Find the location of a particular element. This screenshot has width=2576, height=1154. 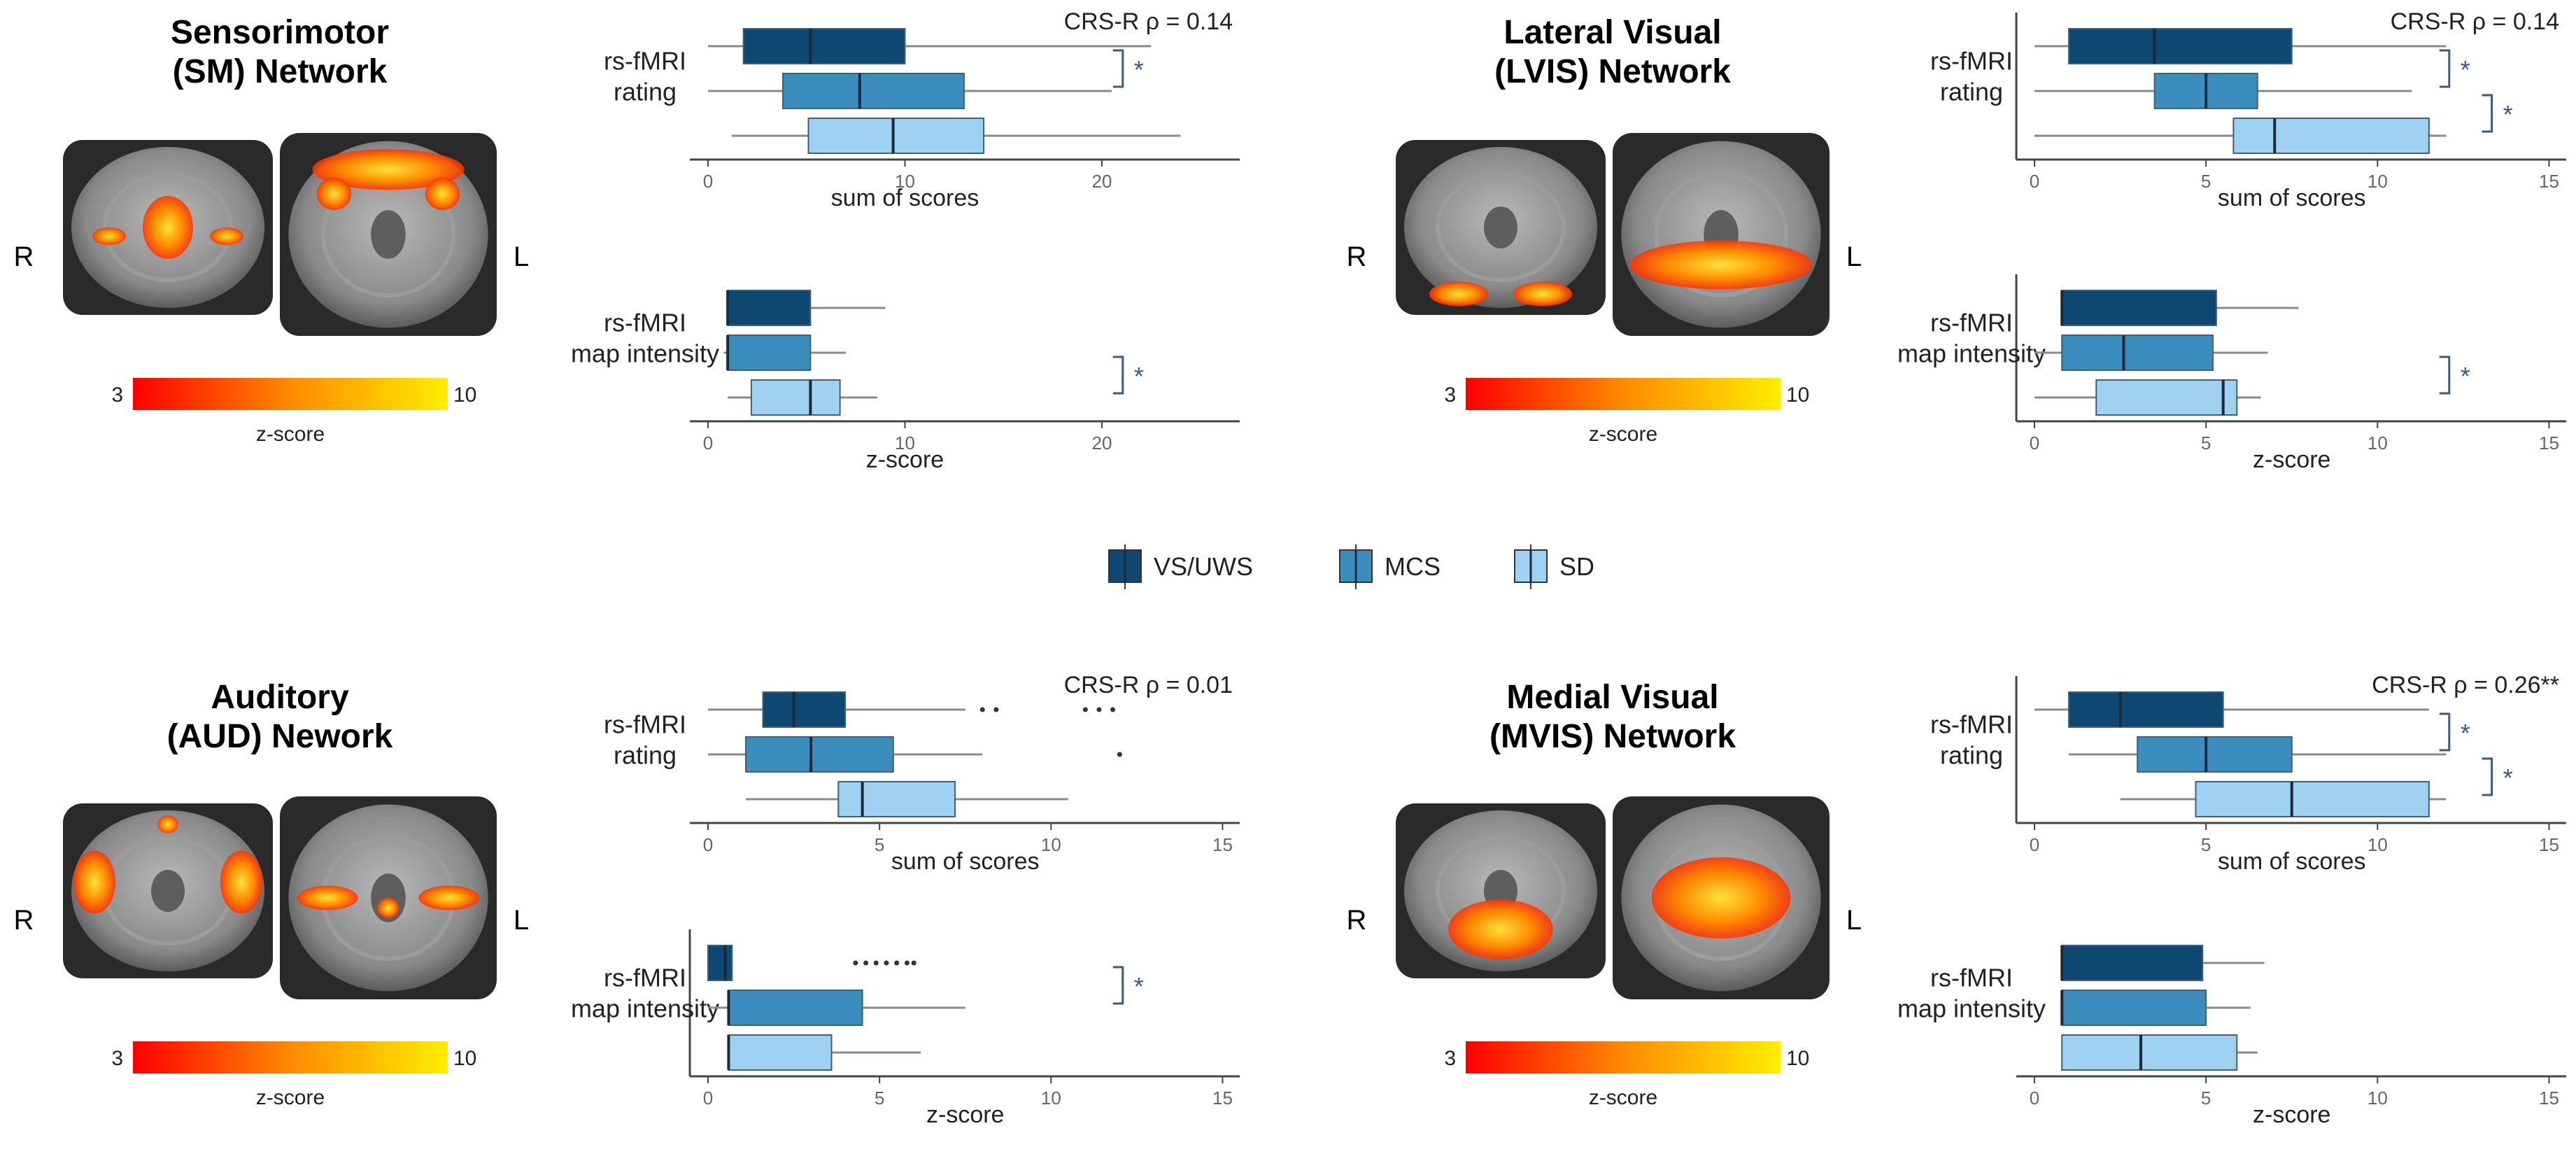

legend-label: VS/UWS is located at coordinates (1203, 566).